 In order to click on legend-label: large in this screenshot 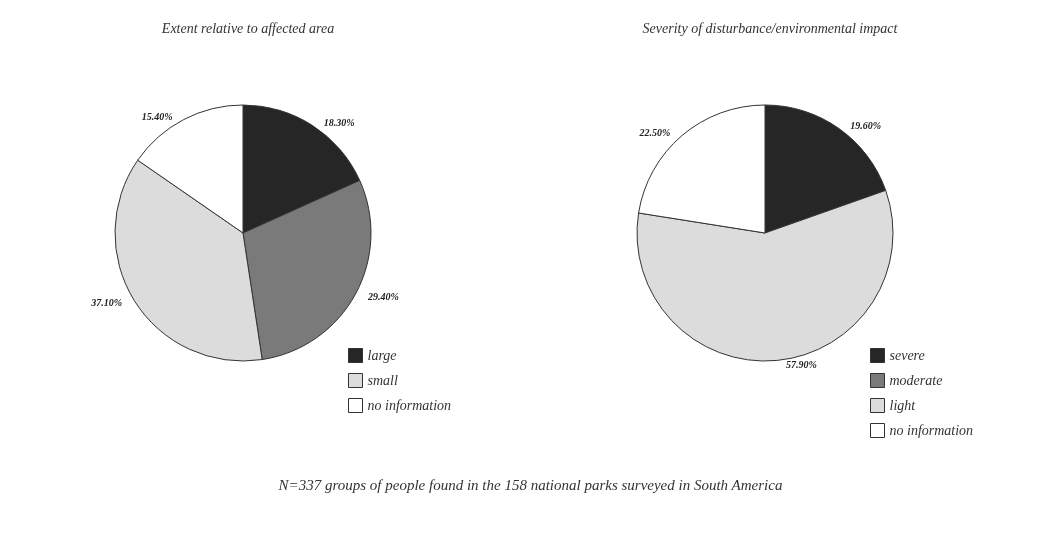, I will do `click(382, 355)`.